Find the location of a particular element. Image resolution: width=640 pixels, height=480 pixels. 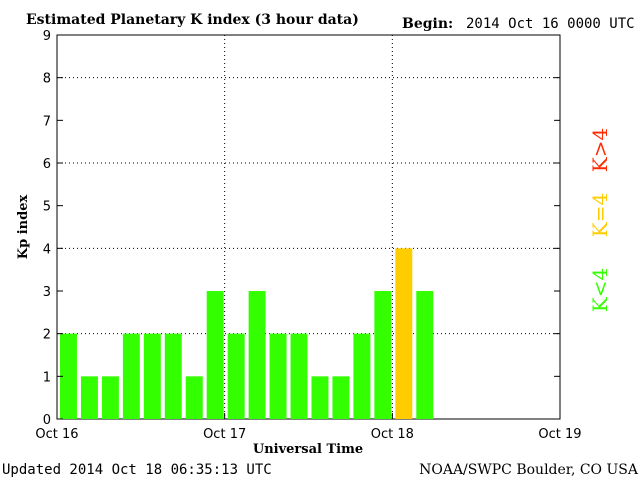

y-tick-label: 2 is located at coordinates (47, 335).